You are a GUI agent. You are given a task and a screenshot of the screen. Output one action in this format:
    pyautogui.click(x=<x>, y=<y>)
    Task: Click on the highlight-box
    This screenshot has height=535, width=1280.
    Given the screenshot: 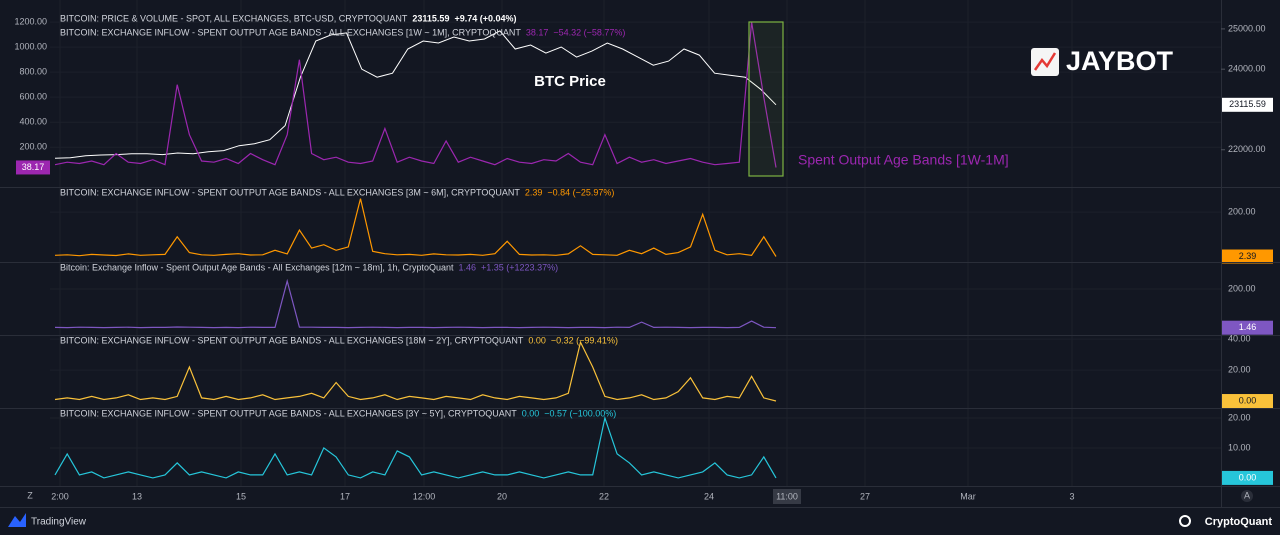 What is the action you would take?
    pyautogui.click(x=766, y=99)
    